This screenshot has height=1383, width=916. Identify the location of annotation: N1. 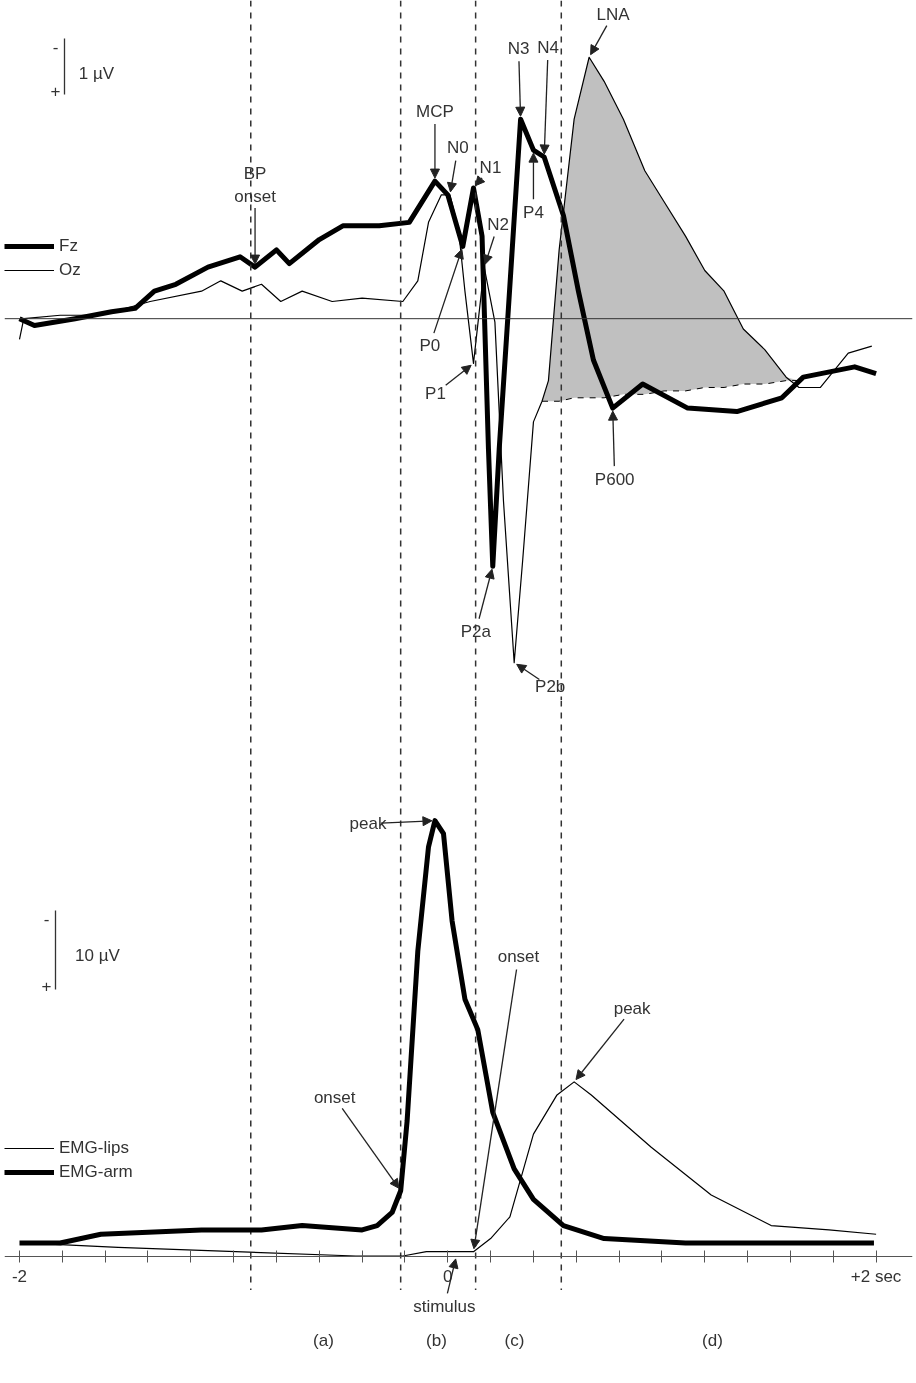
(490, 168).